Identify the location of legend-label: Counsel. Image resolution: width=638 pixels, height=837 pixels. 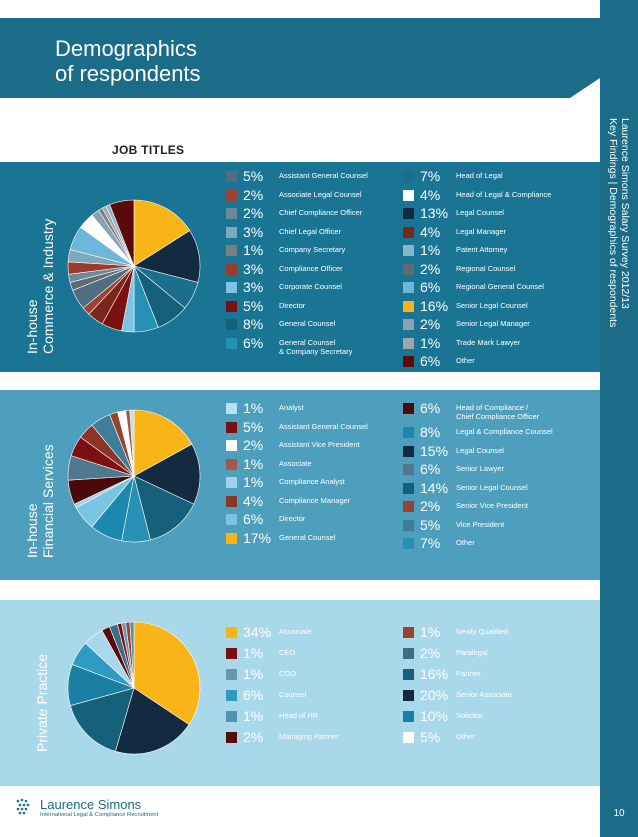
(293, 694).